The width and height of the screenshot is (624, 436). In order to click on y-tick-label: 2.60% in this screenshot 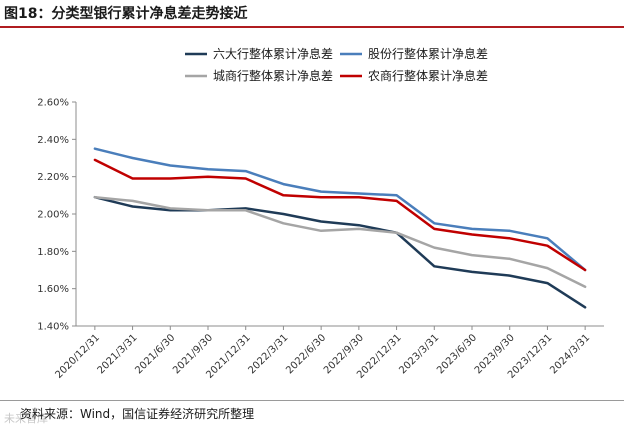, I will do `click(53, 103)`.